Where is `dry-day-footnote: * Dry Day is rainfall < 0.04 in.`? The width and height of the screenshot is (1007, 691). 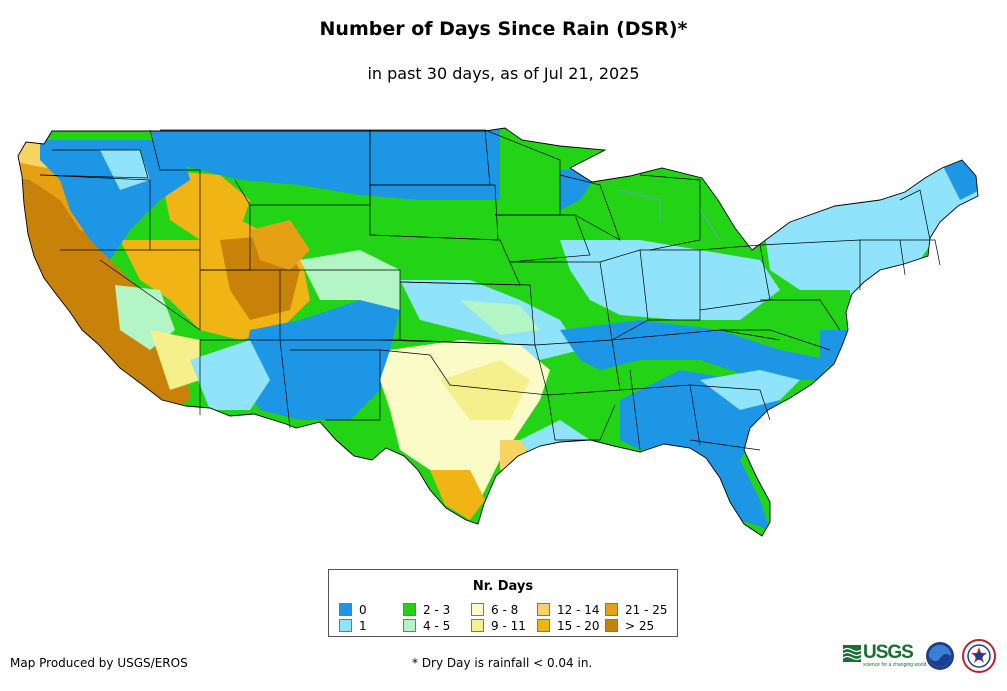 dry-day-footnote: * Dry Day is rainfall < 0.04 in. is located at coordinates (502, 663).